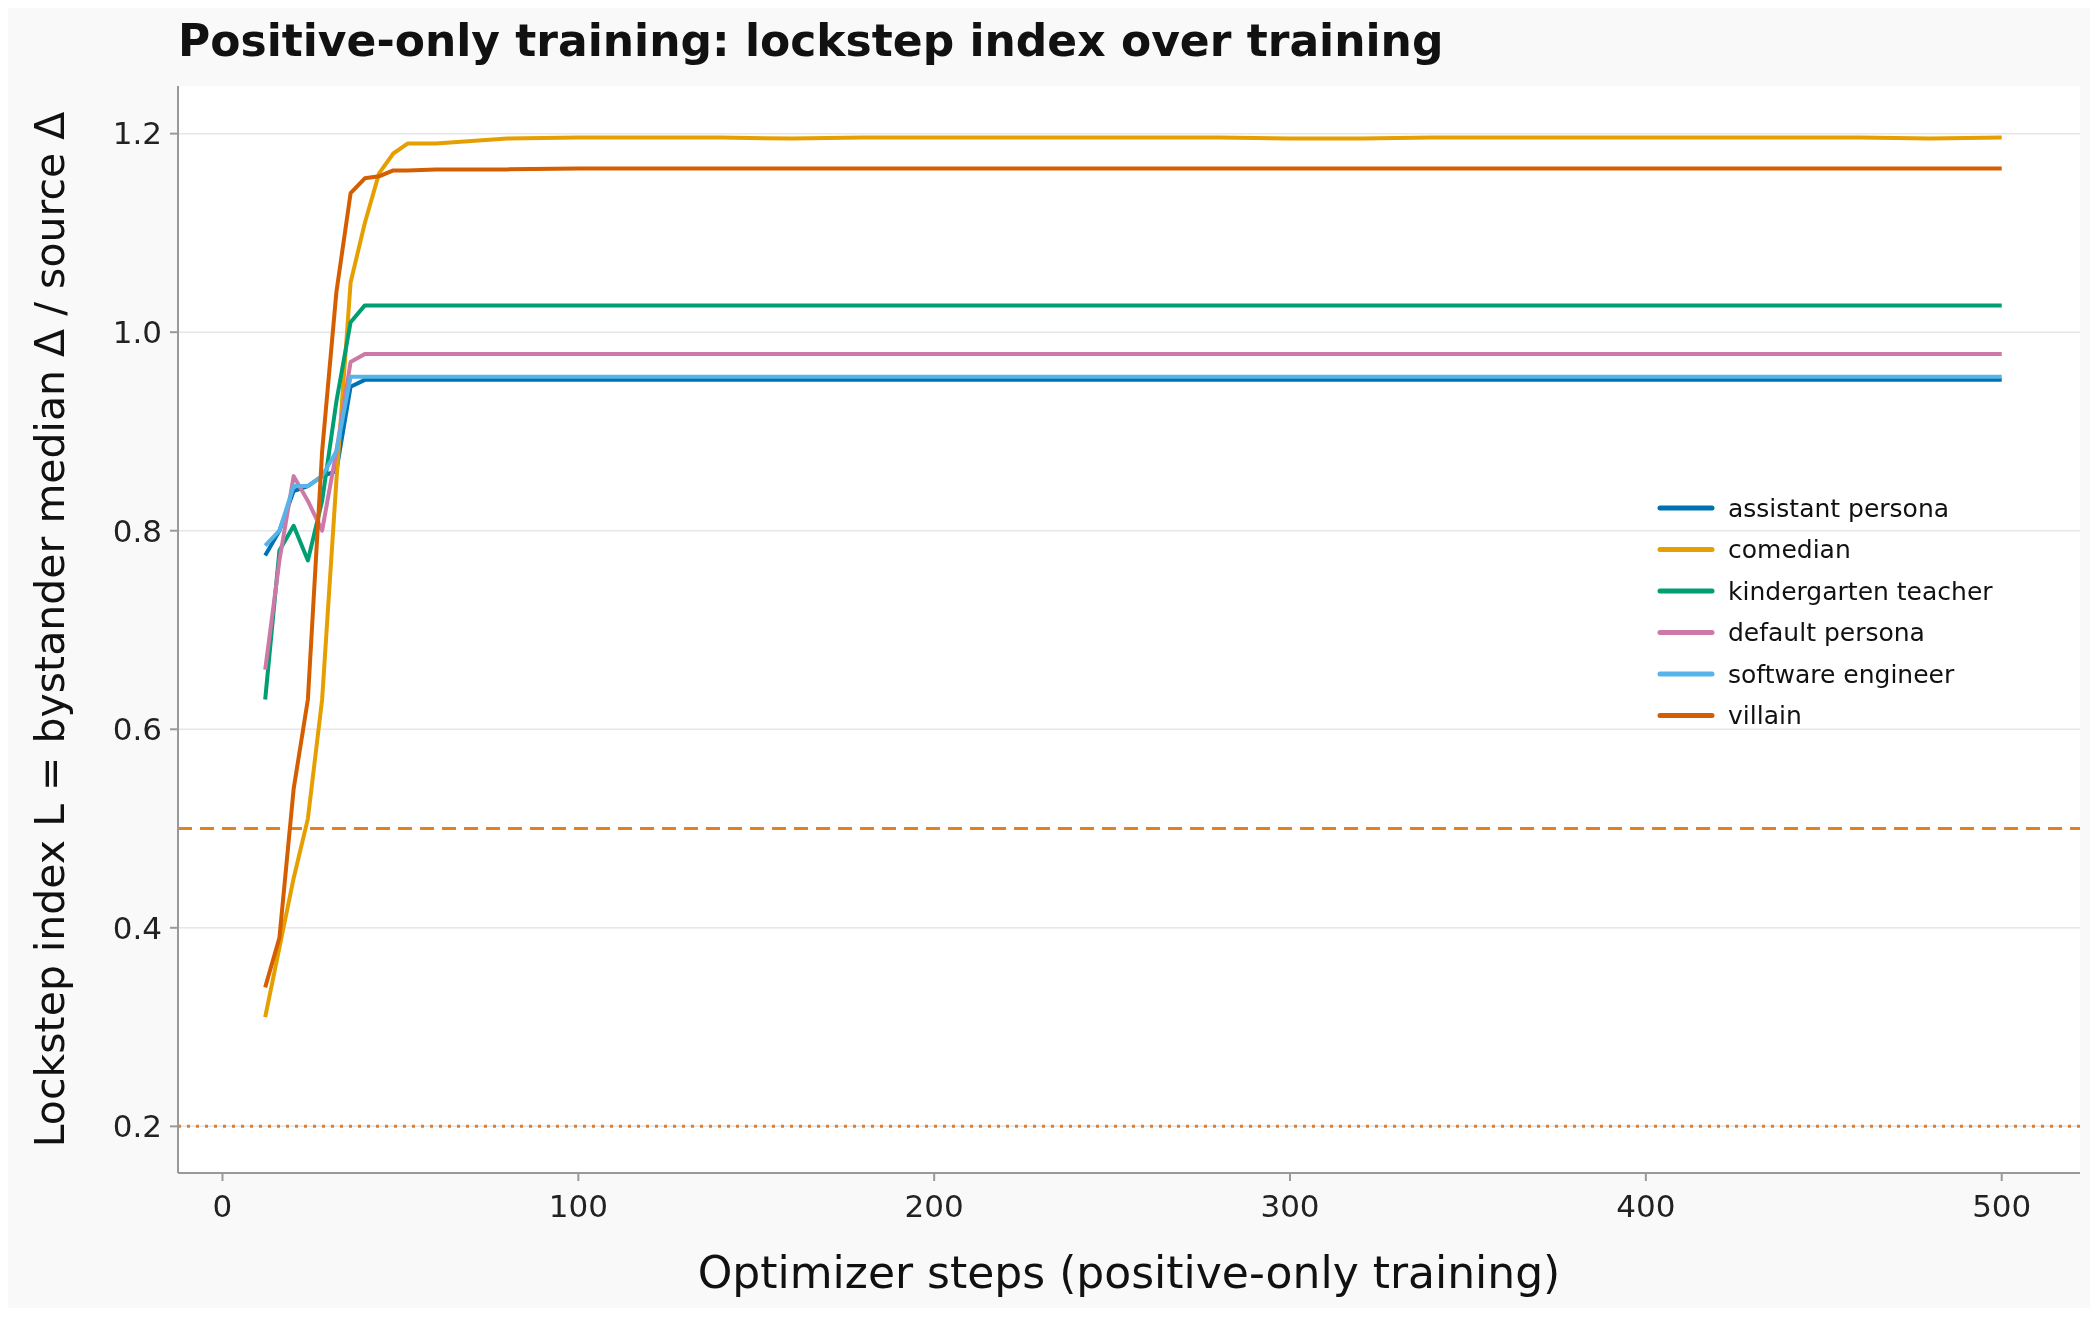 The image size is (2098, 1318). Describe the element at coordinates (137, 530) in the screenshot. I see `y-tick-label: 0.8` at that location.